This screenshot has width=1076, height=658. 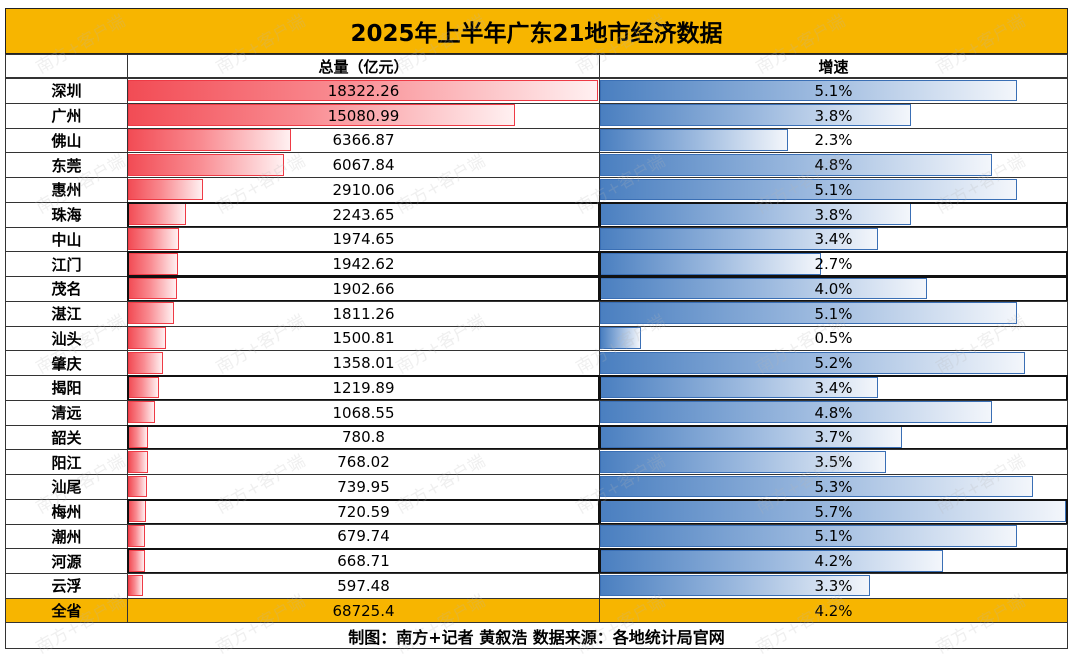 What do you see at coordinates (363, 140) in the screenshot?
I see `total-value-label: 6366.87` at bounding box center [363, 140].